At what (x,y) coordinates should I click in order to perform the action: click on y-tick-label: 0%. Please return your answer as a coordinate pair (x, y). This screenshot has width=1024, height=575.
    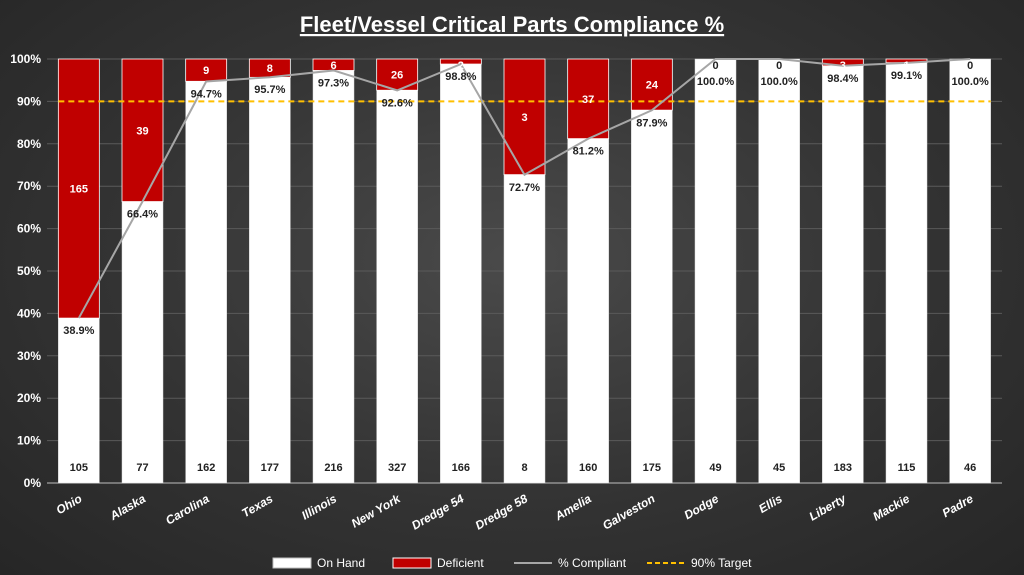
    Looking at the image, I should click on (33, 483).